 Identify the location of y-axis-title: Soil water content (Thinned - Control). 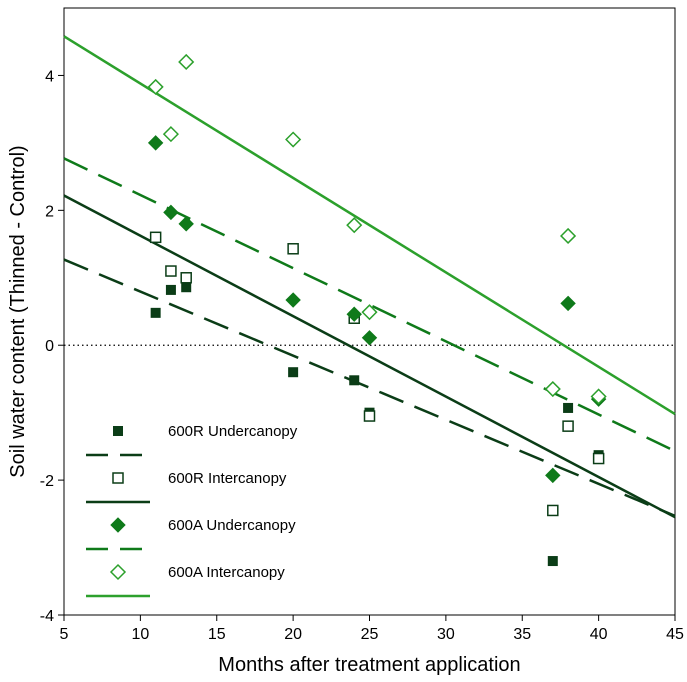
(18, 311).